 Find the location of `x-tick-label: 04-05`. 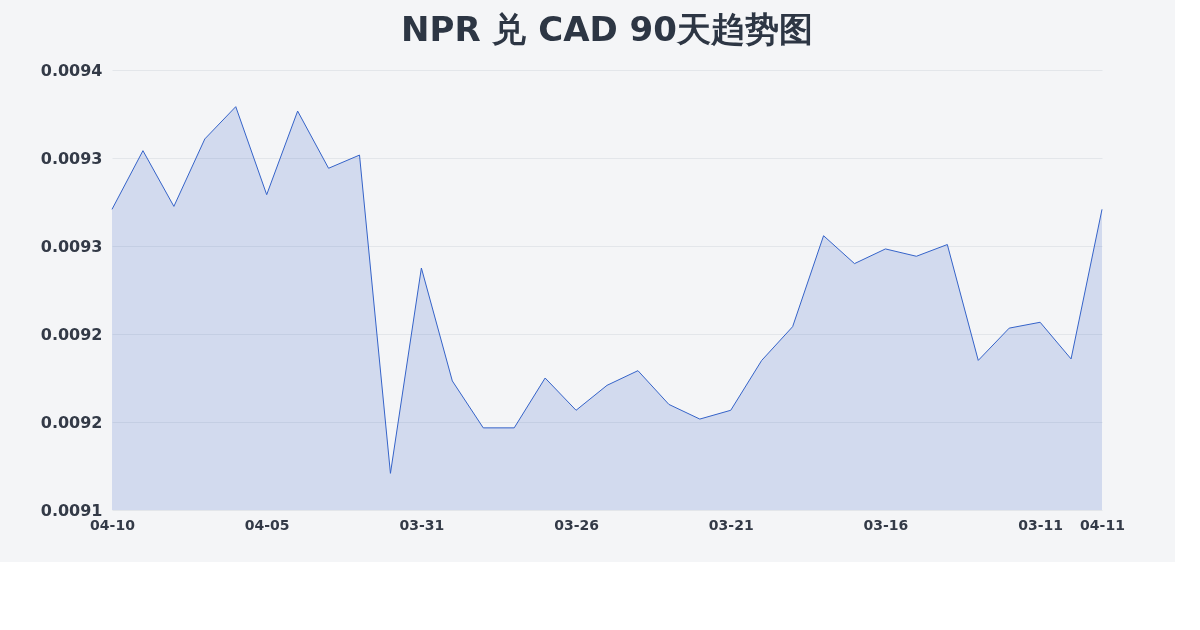

x-tick-label: 04-05 is located at coordinates (267, 524).